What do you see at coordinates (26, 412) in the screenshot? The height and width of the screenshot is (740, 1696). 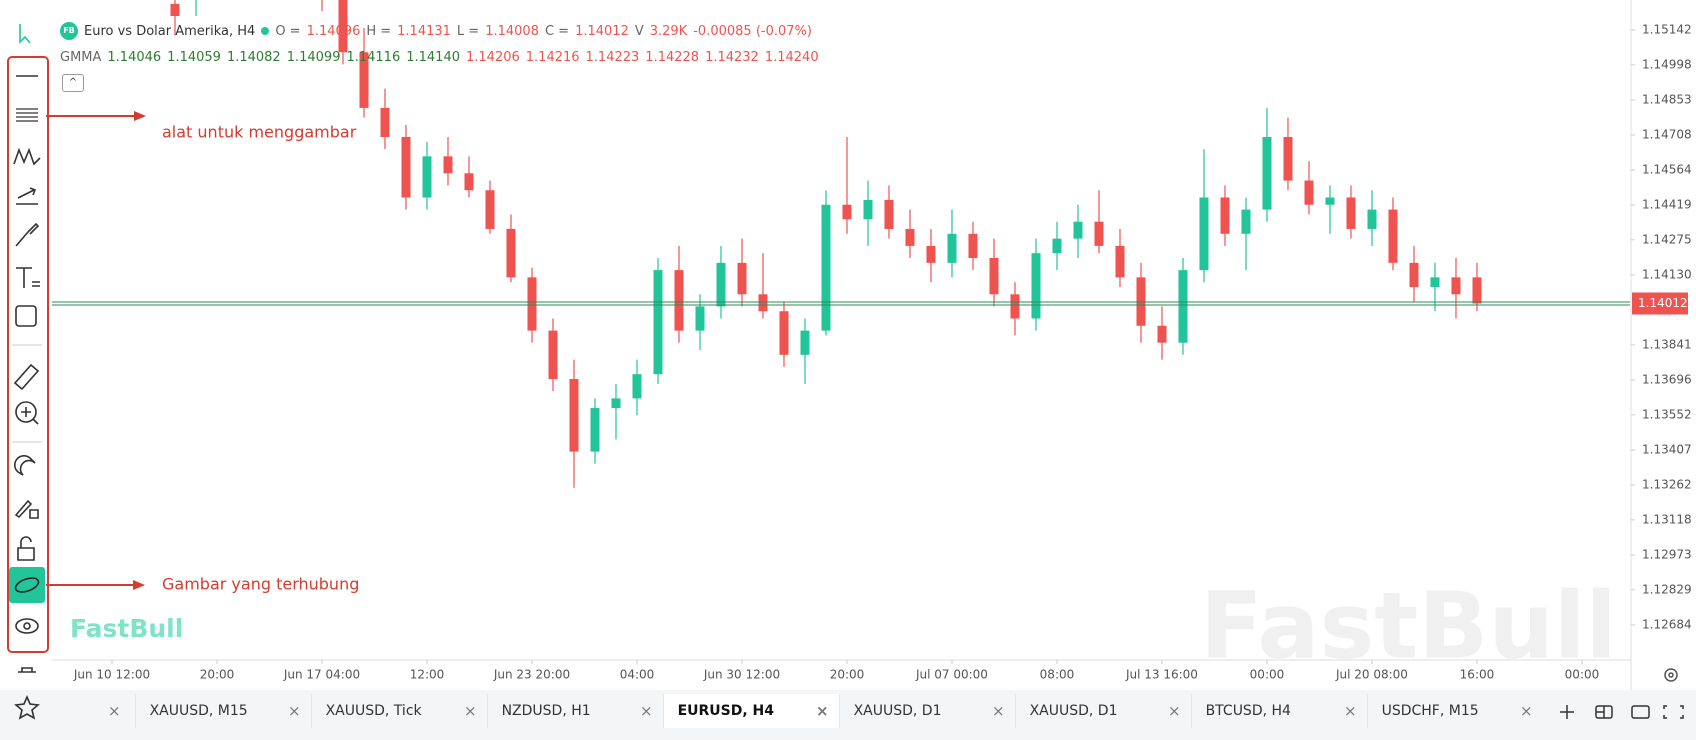 I see `zoom-tool` at bounding box center [26, 412].